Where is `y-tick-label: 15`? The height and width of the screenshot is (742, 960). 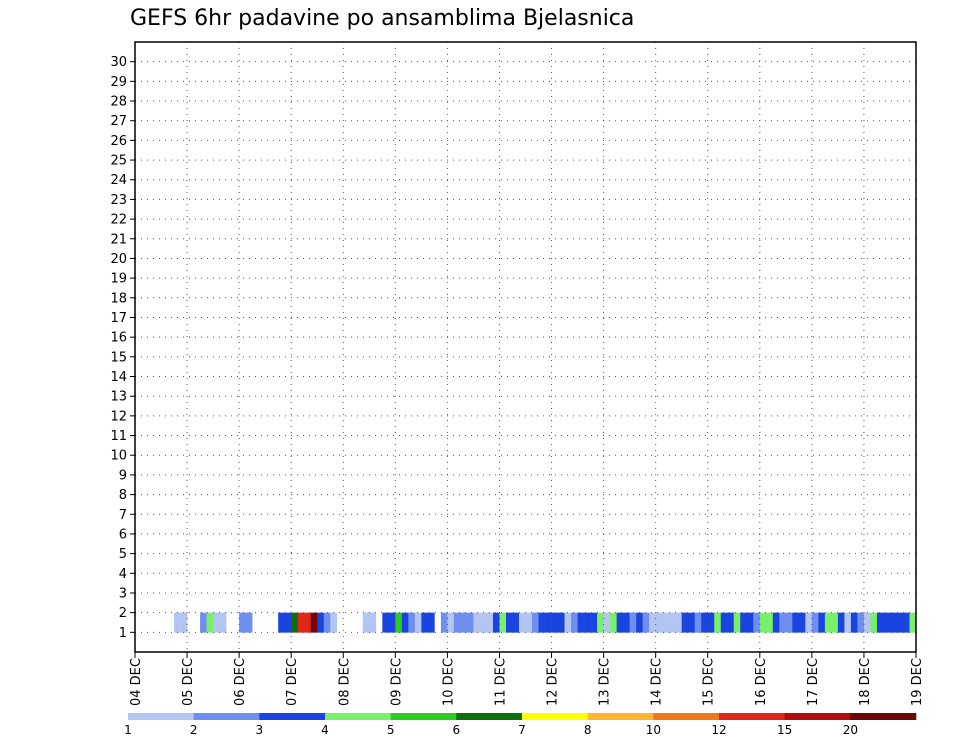
y-tick-label: 15 is located at coordinates (118, 357).